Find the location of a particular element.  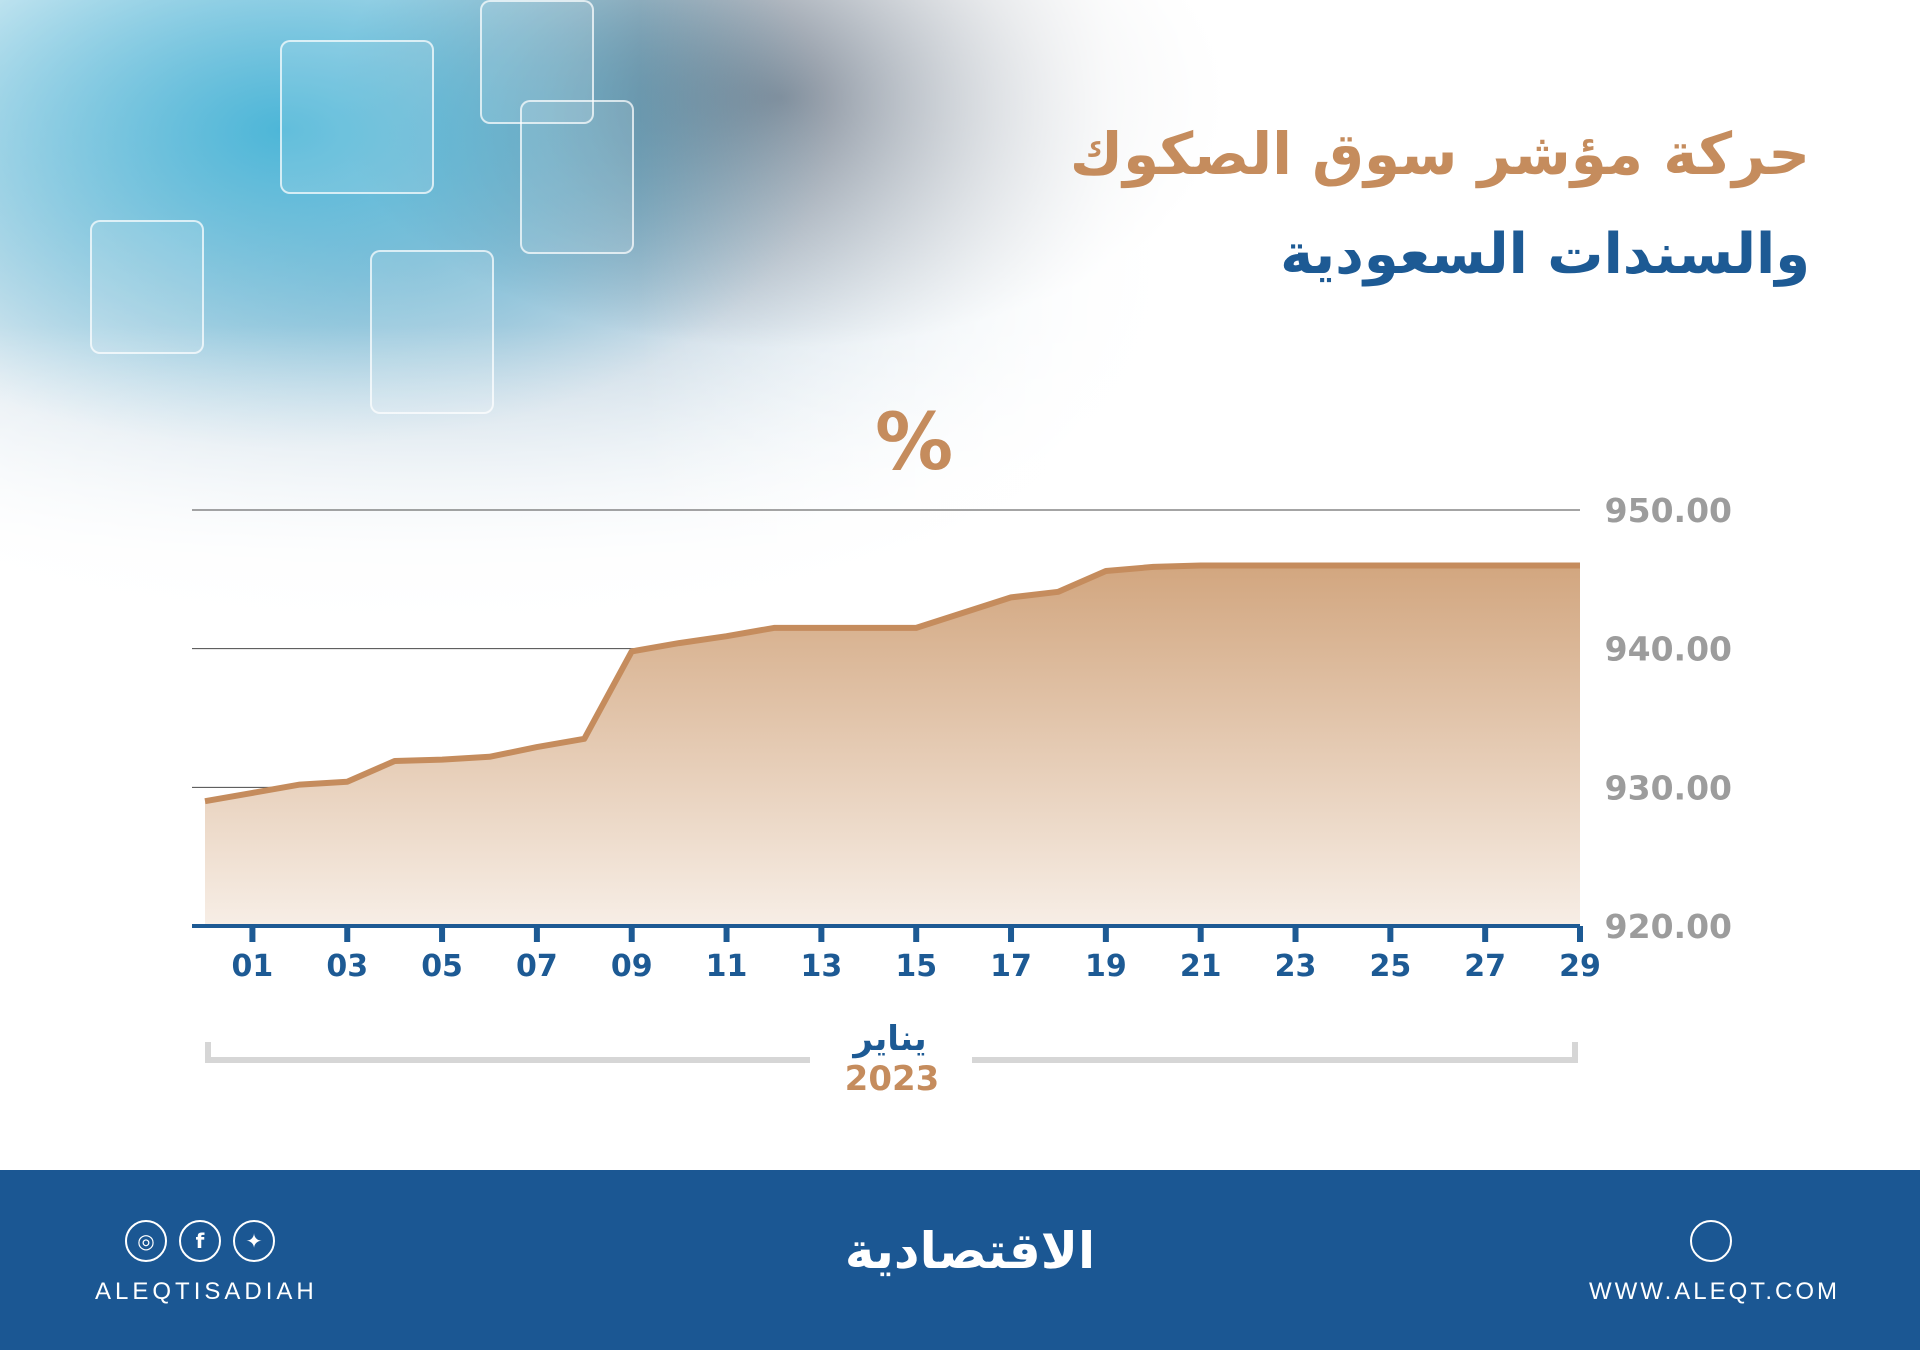

social-handle: ALEQTISADIAH is located at coordinates (206, 1291).